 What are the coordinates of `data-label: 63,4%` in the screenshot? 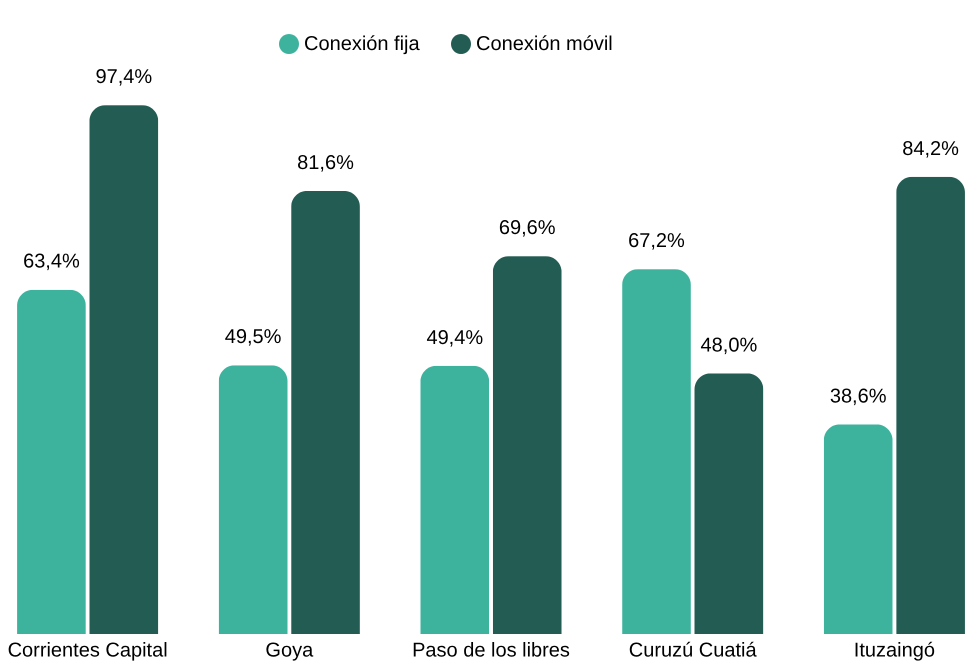 It's located at (51, 261).